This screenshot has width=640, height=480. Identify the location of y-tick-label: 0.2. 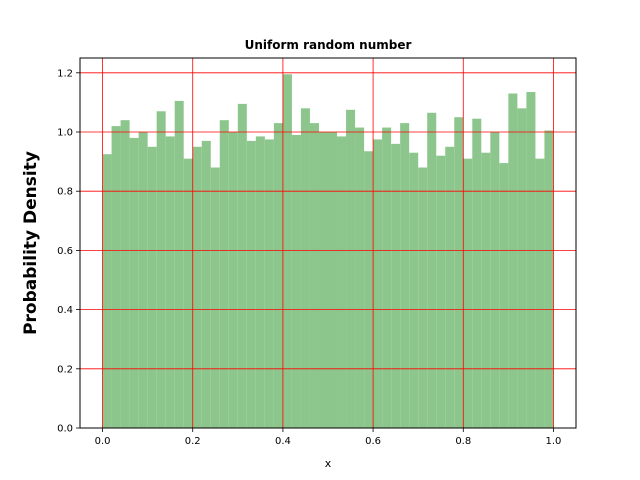
(65, 369).